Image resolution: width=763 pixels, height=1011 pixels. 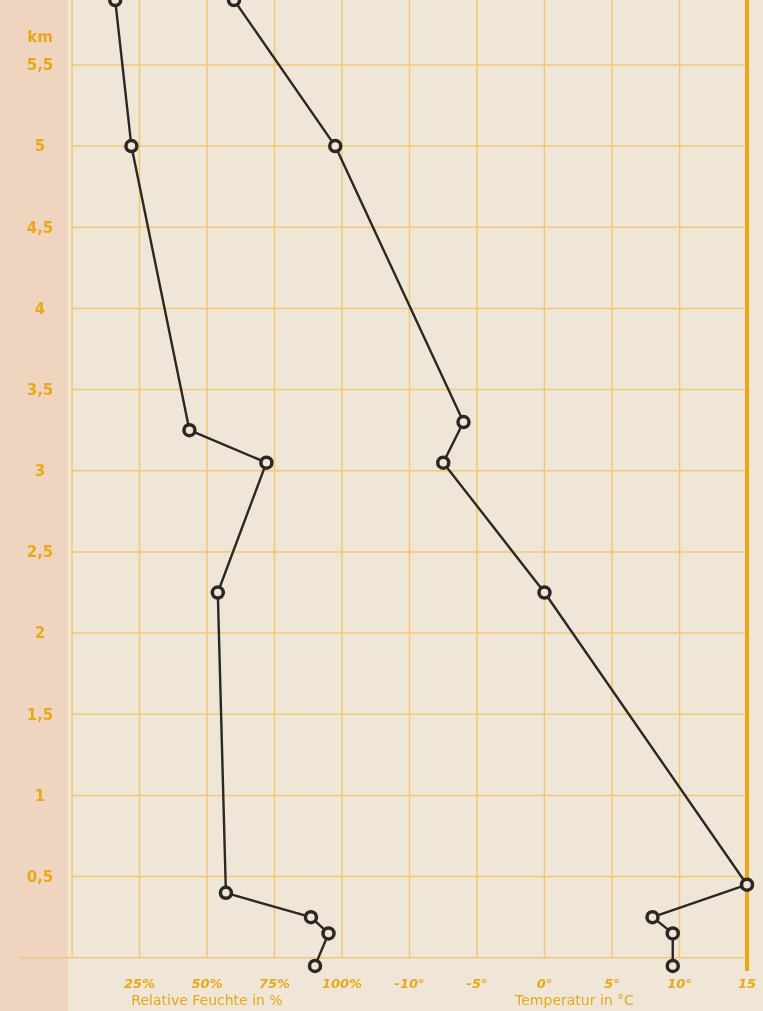 What do you see at coordinates (612, 983) in the screenshot?
I see `x2-tick-label: 5°` at bounding box center [612, 983].